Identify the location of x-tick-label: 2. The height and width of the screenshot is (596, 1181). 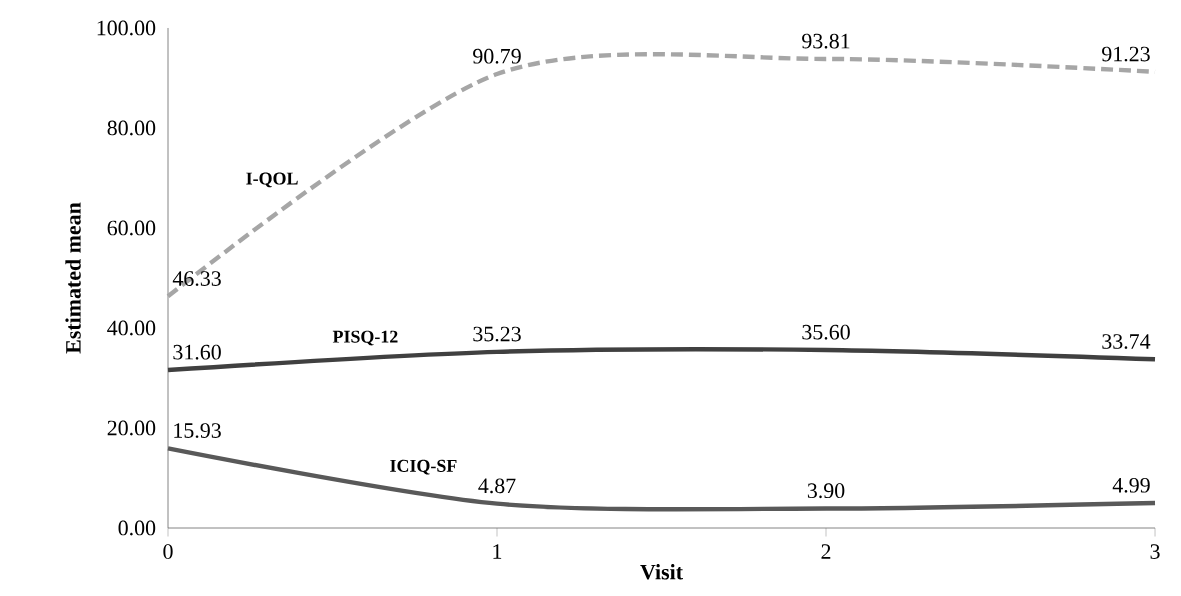
(826, 551).